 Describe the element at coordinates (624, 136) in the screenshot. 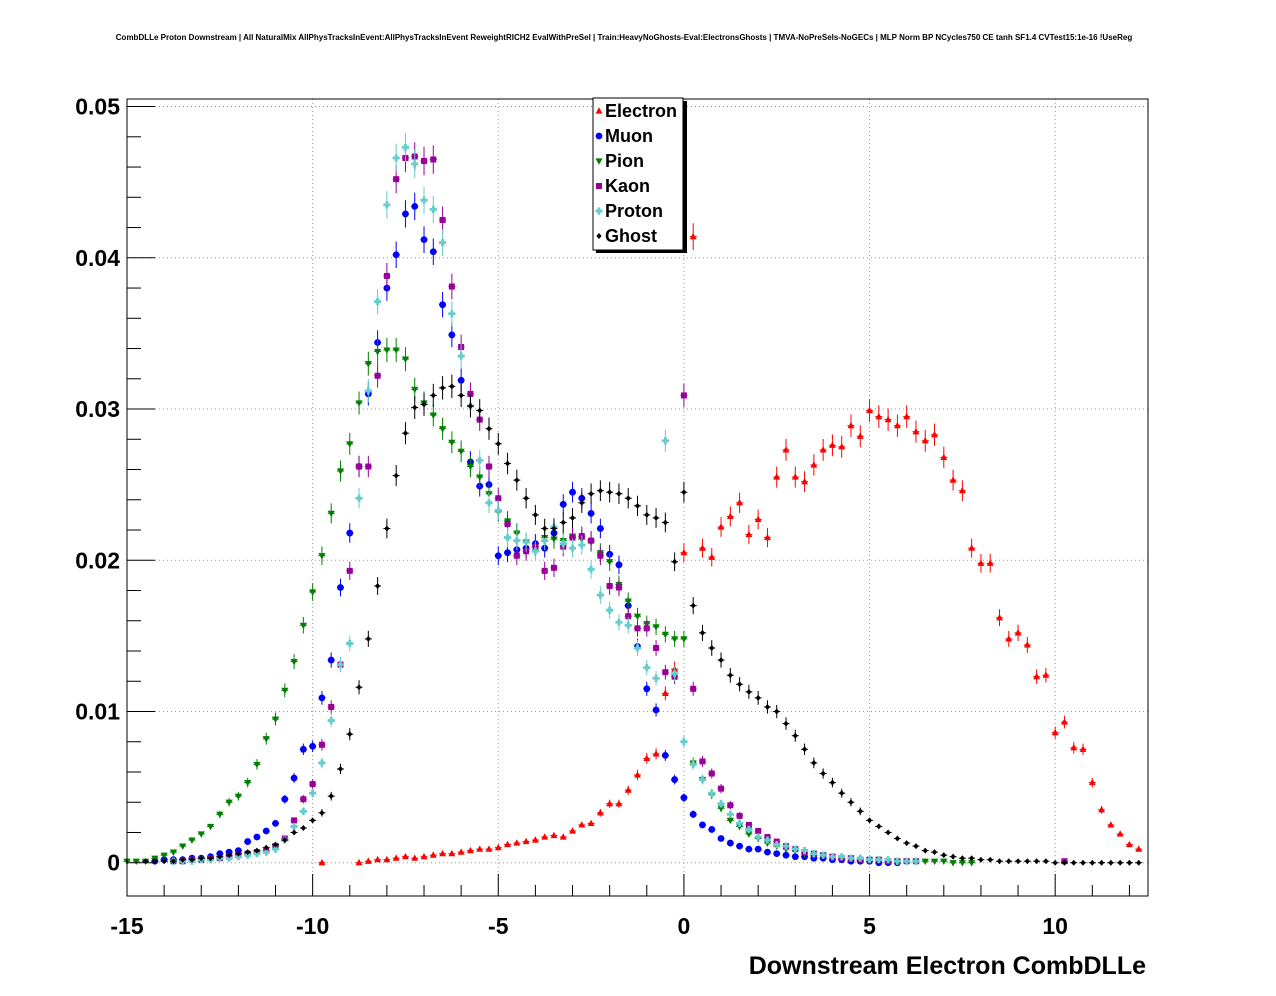

I see `legend-entry-muon: Muon` at that location.